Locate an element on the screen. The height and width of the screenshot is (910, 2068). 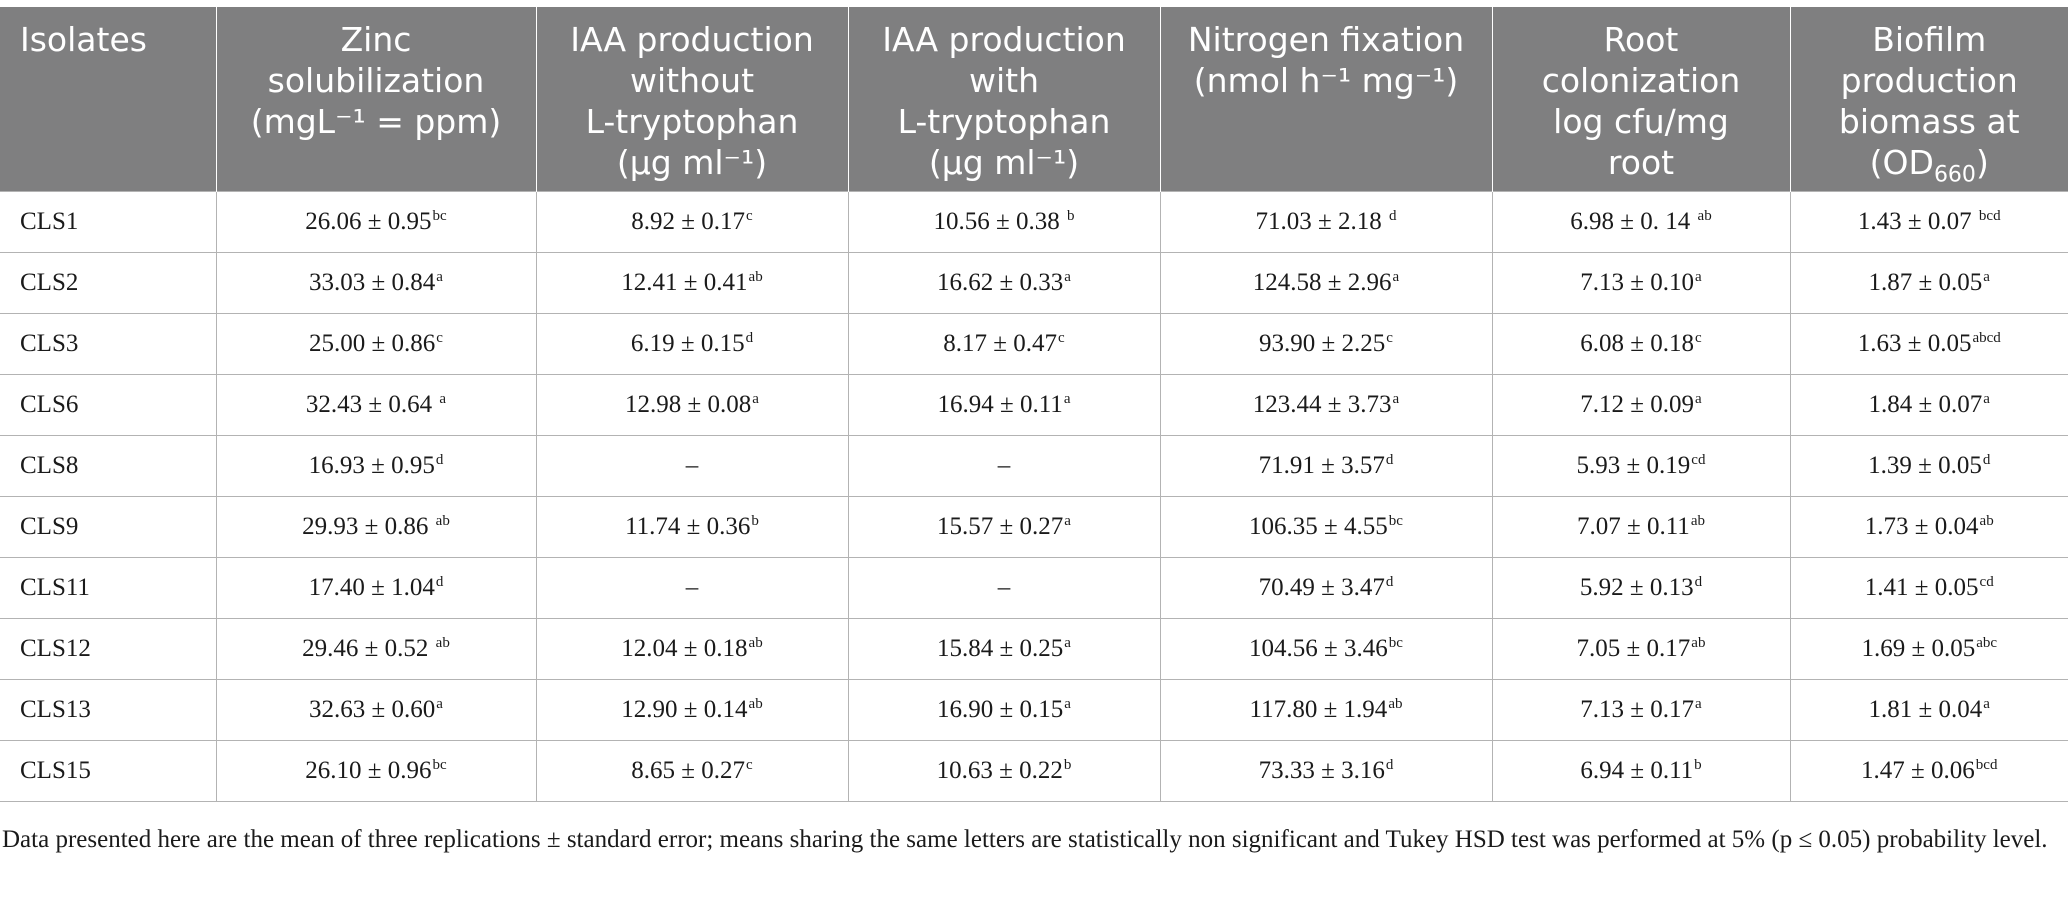
mean-se-value: 1.87 ± 0.05 is located at coordinates (1925, 282).